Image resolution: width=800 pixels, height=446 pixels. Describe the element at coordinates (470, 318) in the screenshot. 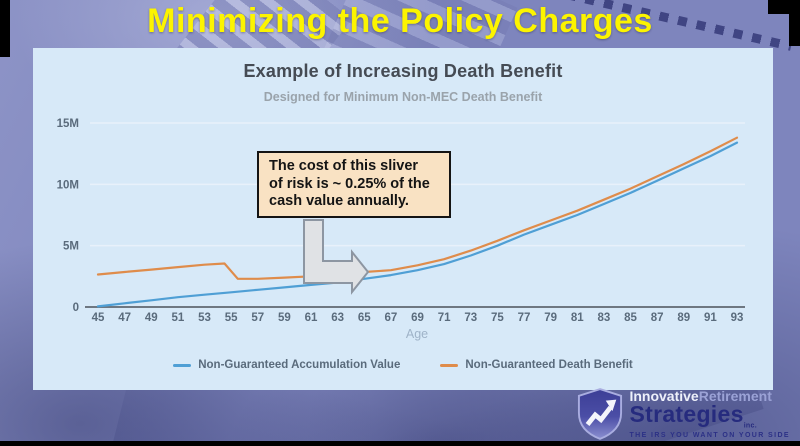

I see `x-tick-label: 73` at that location.